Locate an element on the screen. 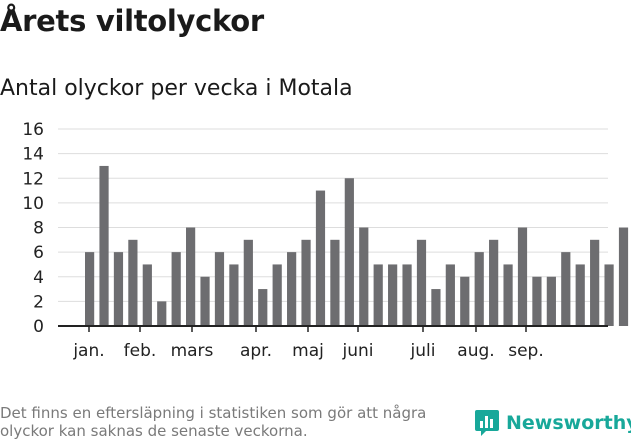  x-tick-label: feb. is located at coordinates (140, 351).